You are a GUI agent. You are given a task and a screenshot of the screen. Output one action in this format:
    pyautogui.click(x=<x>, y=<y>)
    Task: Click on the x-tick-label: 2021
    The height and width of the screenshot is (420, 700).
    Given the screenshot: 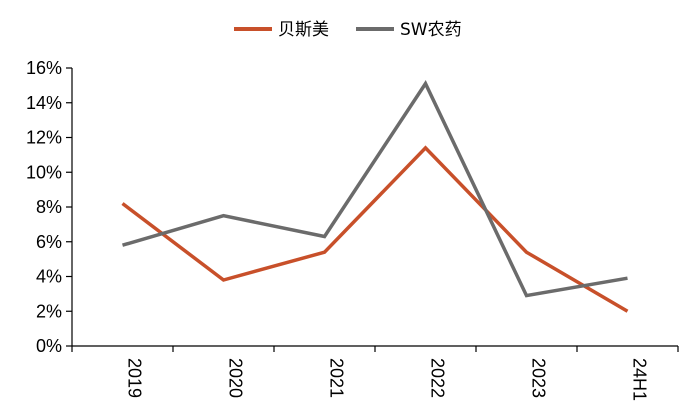 What is the action you would take?
    pyautogui.click(x=337, y=378)
    